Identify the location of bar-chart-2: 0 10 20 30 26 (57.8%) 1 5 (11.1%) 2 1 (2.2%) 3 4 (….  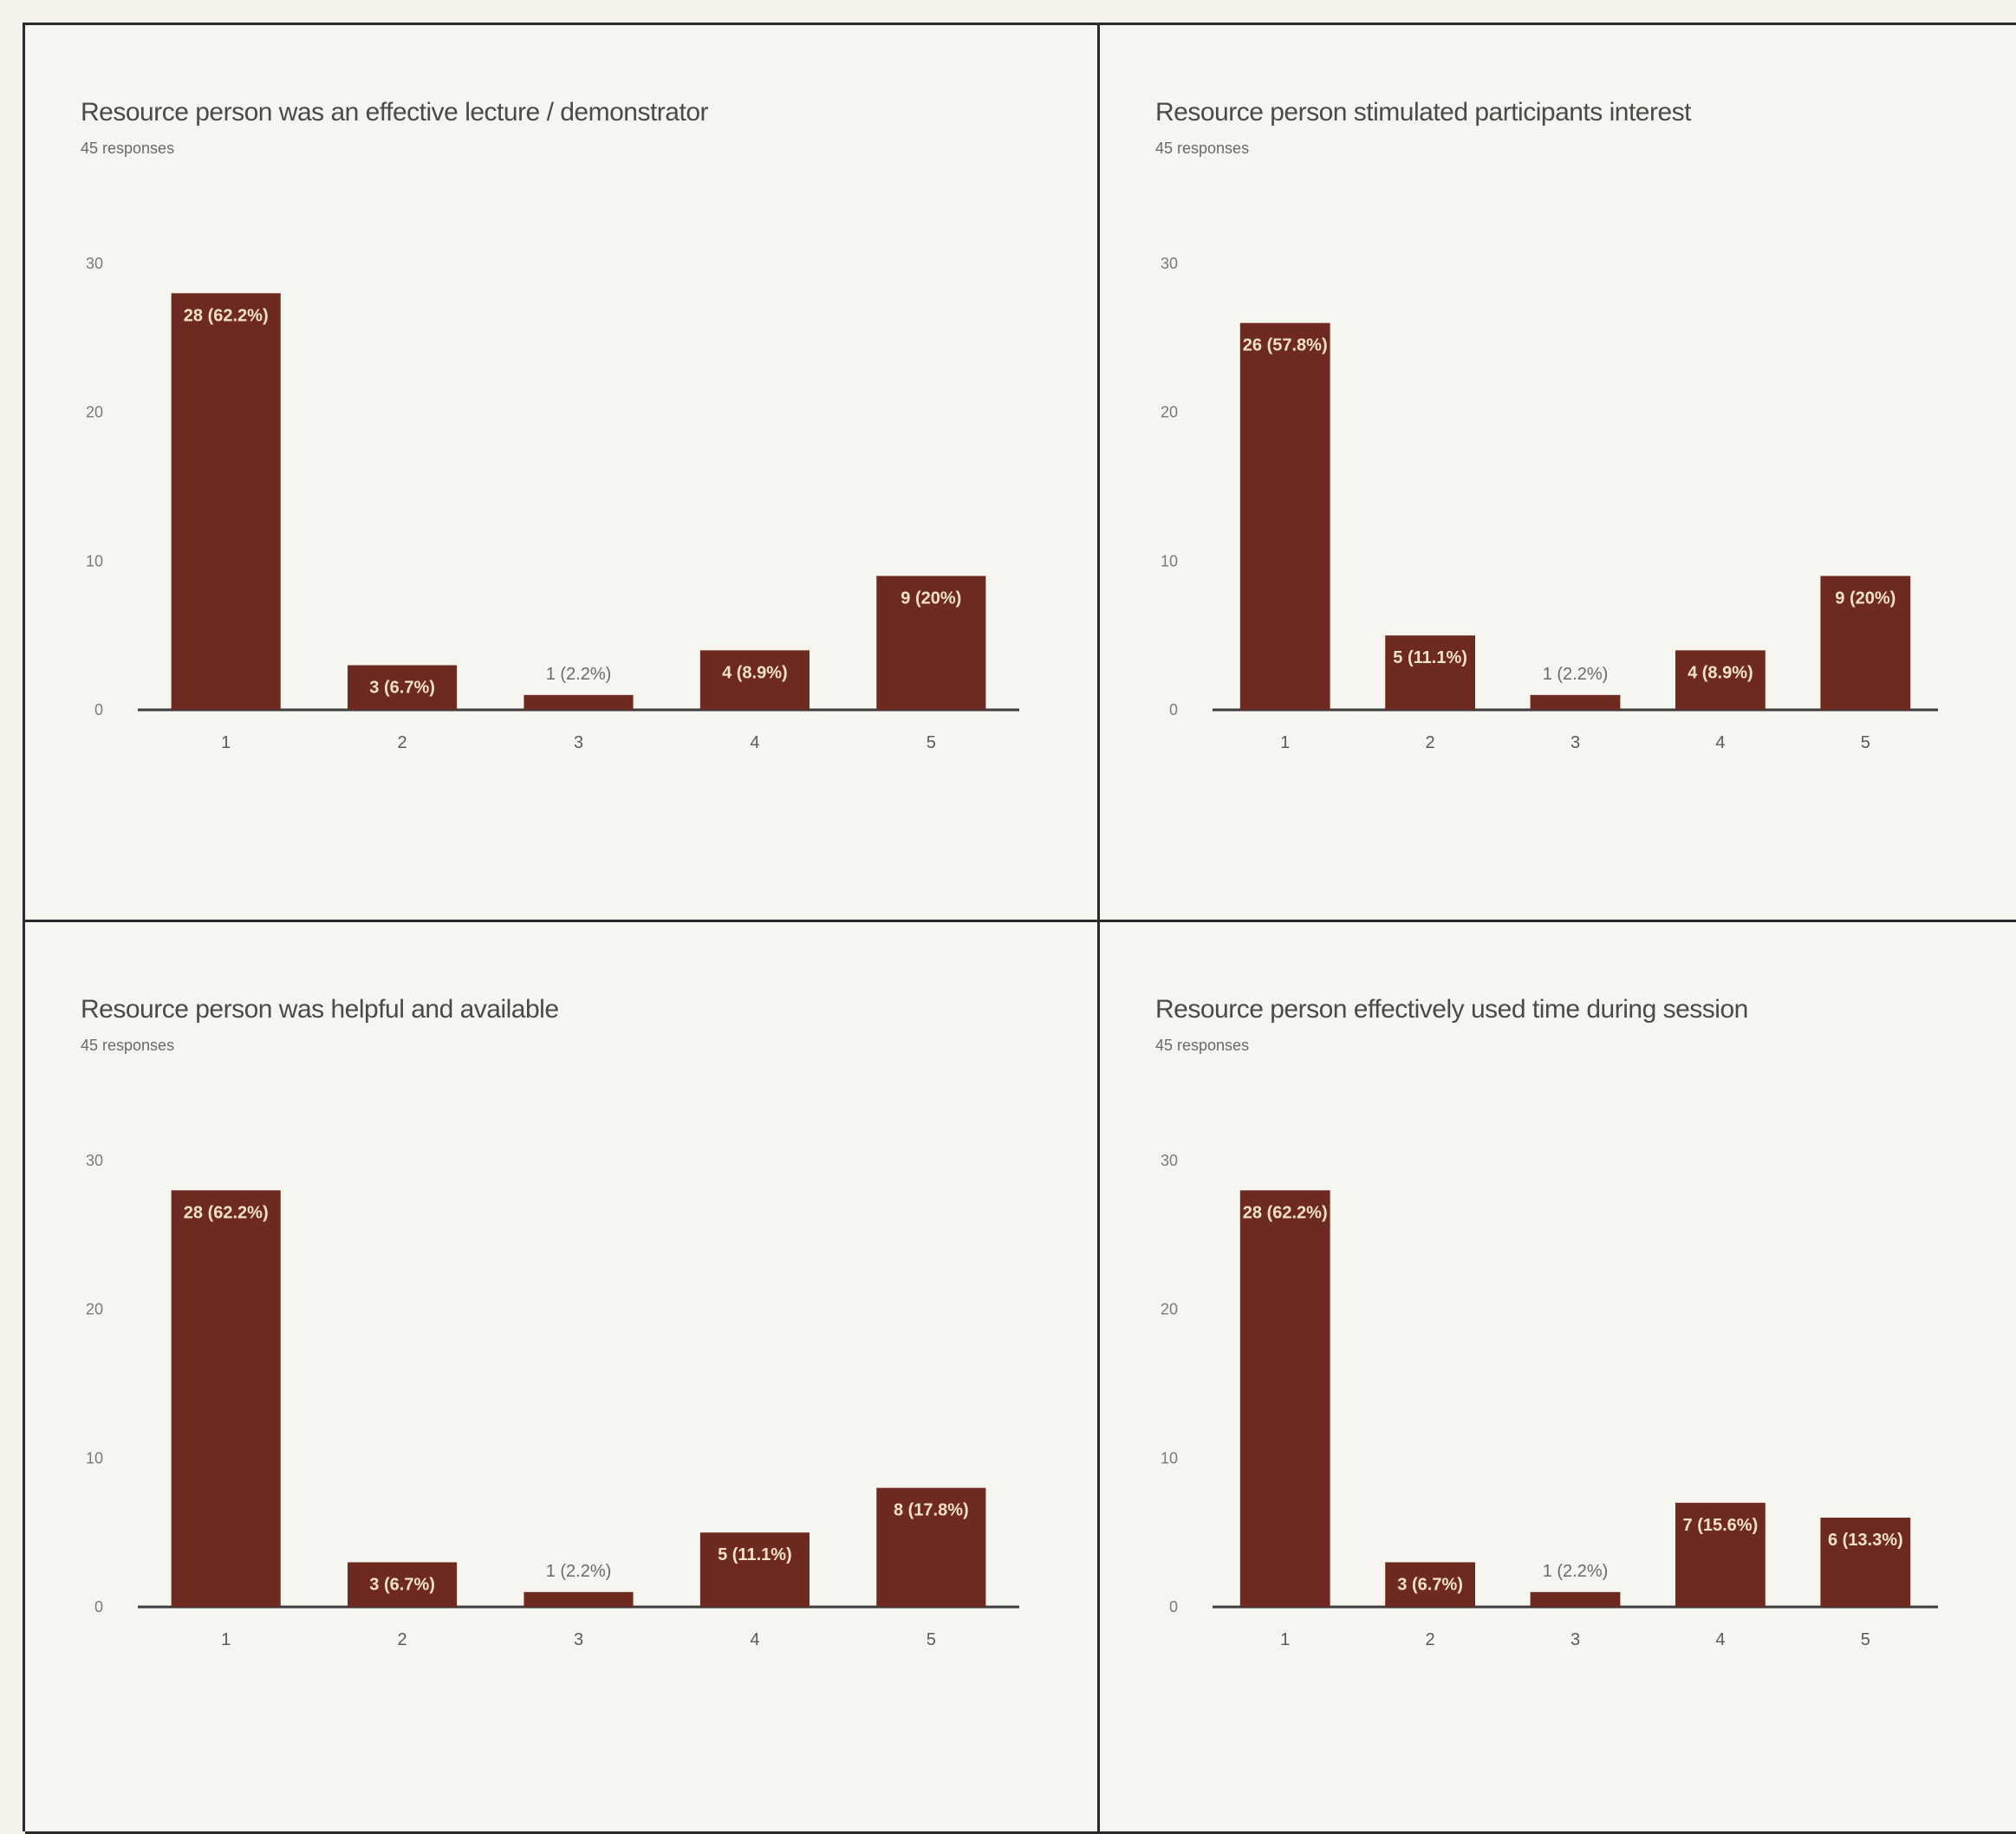
(1549, 503).